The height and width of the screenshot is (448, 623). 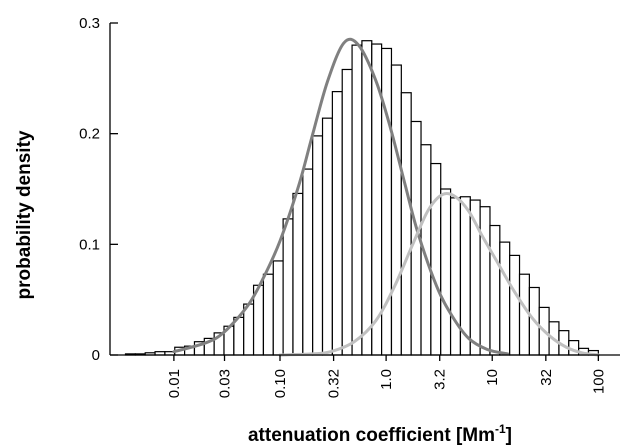 I want to click on x-tick-label: 0.10, so click(x=280, y=383).